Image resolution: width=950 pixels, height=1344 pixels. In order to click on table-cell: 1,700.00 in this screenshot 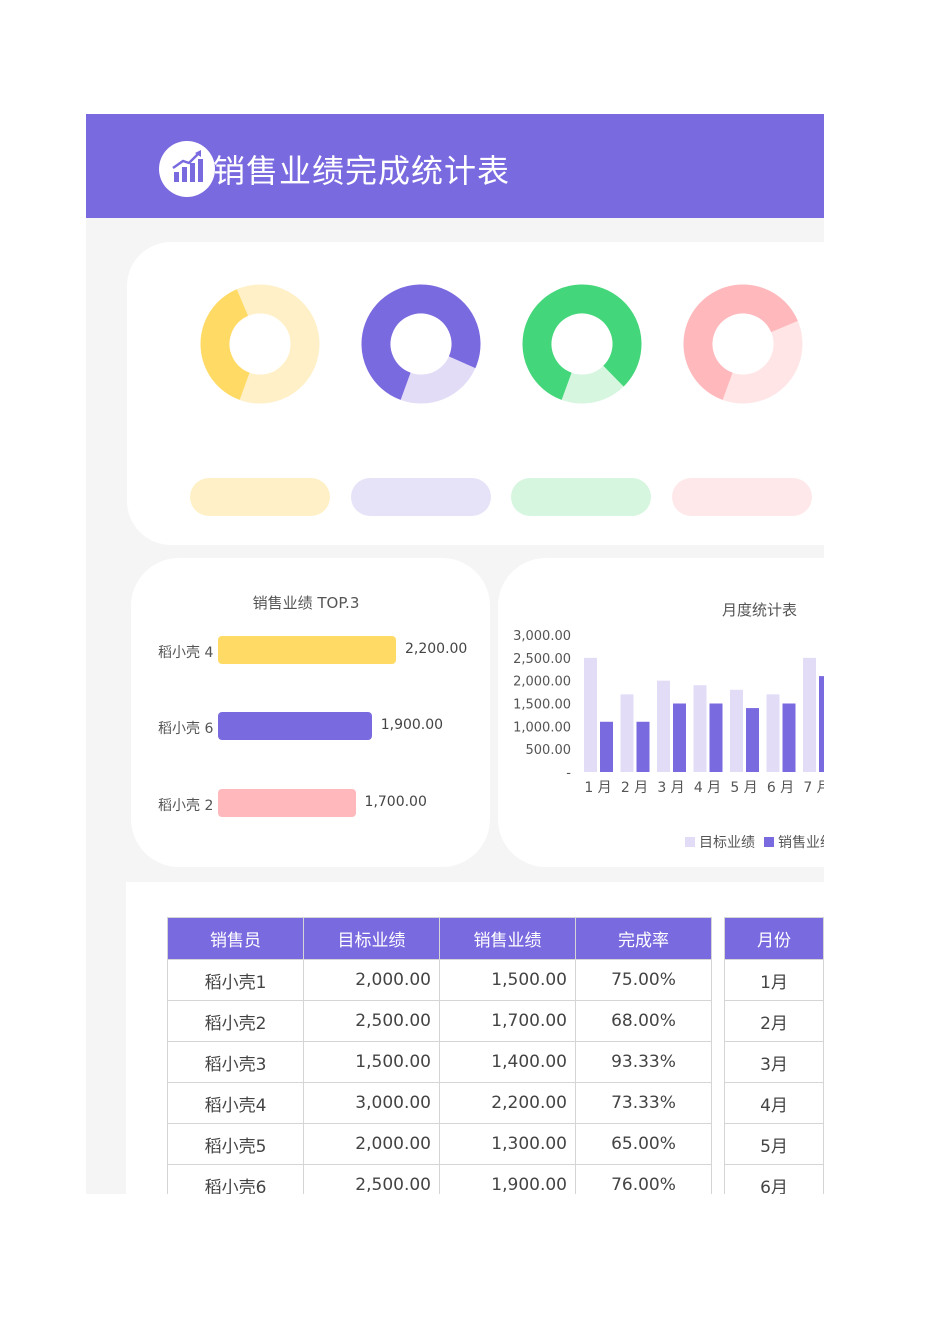, I will do `click(507, 1021)`.